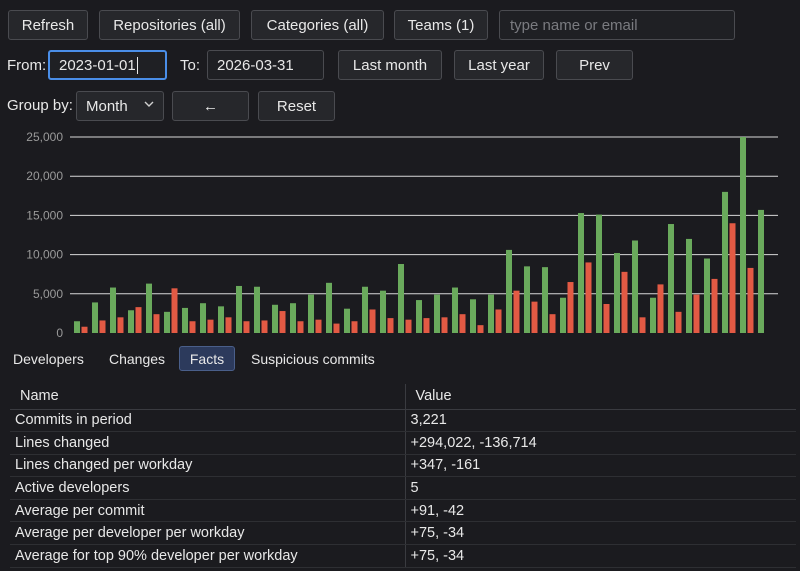  Describe the element at coordinates (48, 358) in the screenshot. I see `tab-developers: Developers` at that location.